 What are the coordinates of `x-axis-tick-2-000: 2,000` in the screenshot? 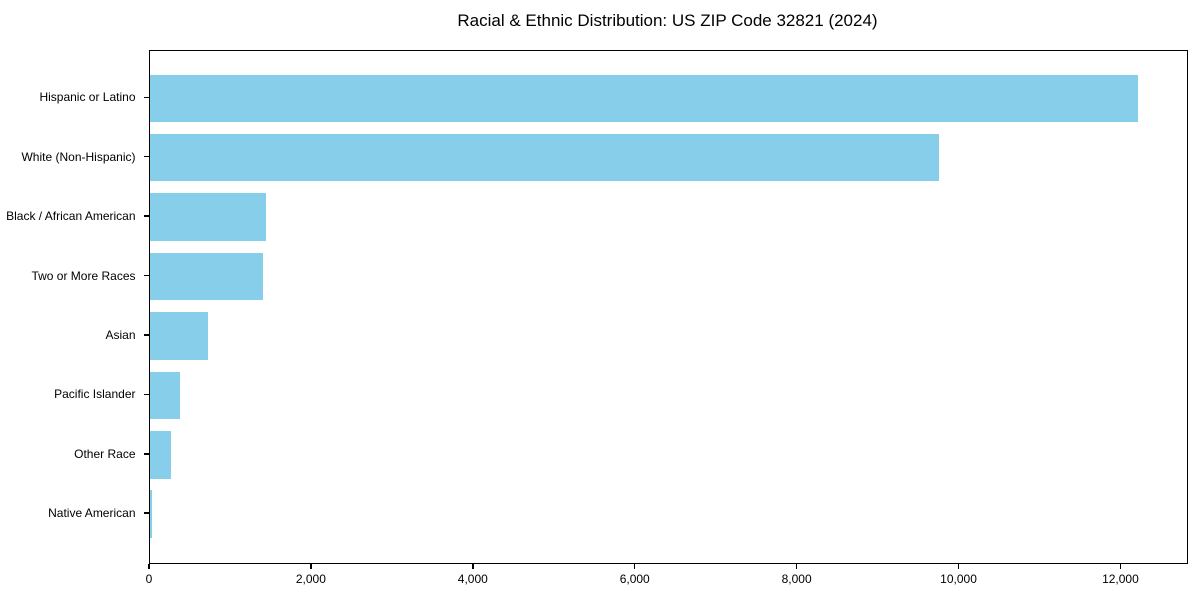 It's located at (310, 578).